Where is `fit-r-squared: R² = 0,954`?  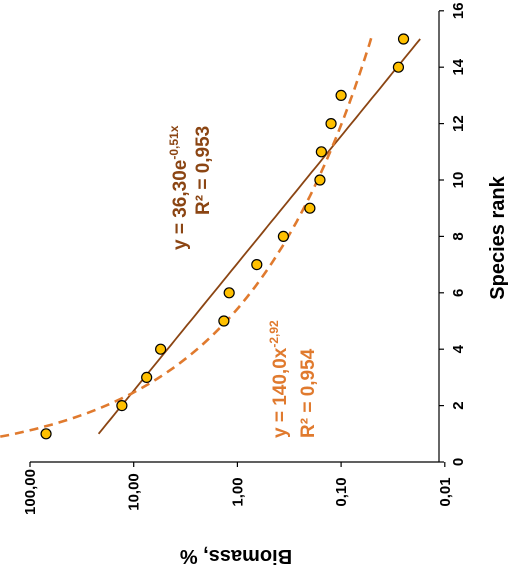 fit-r-squared: R² = 0,954 is located at coordinates (308, 393).